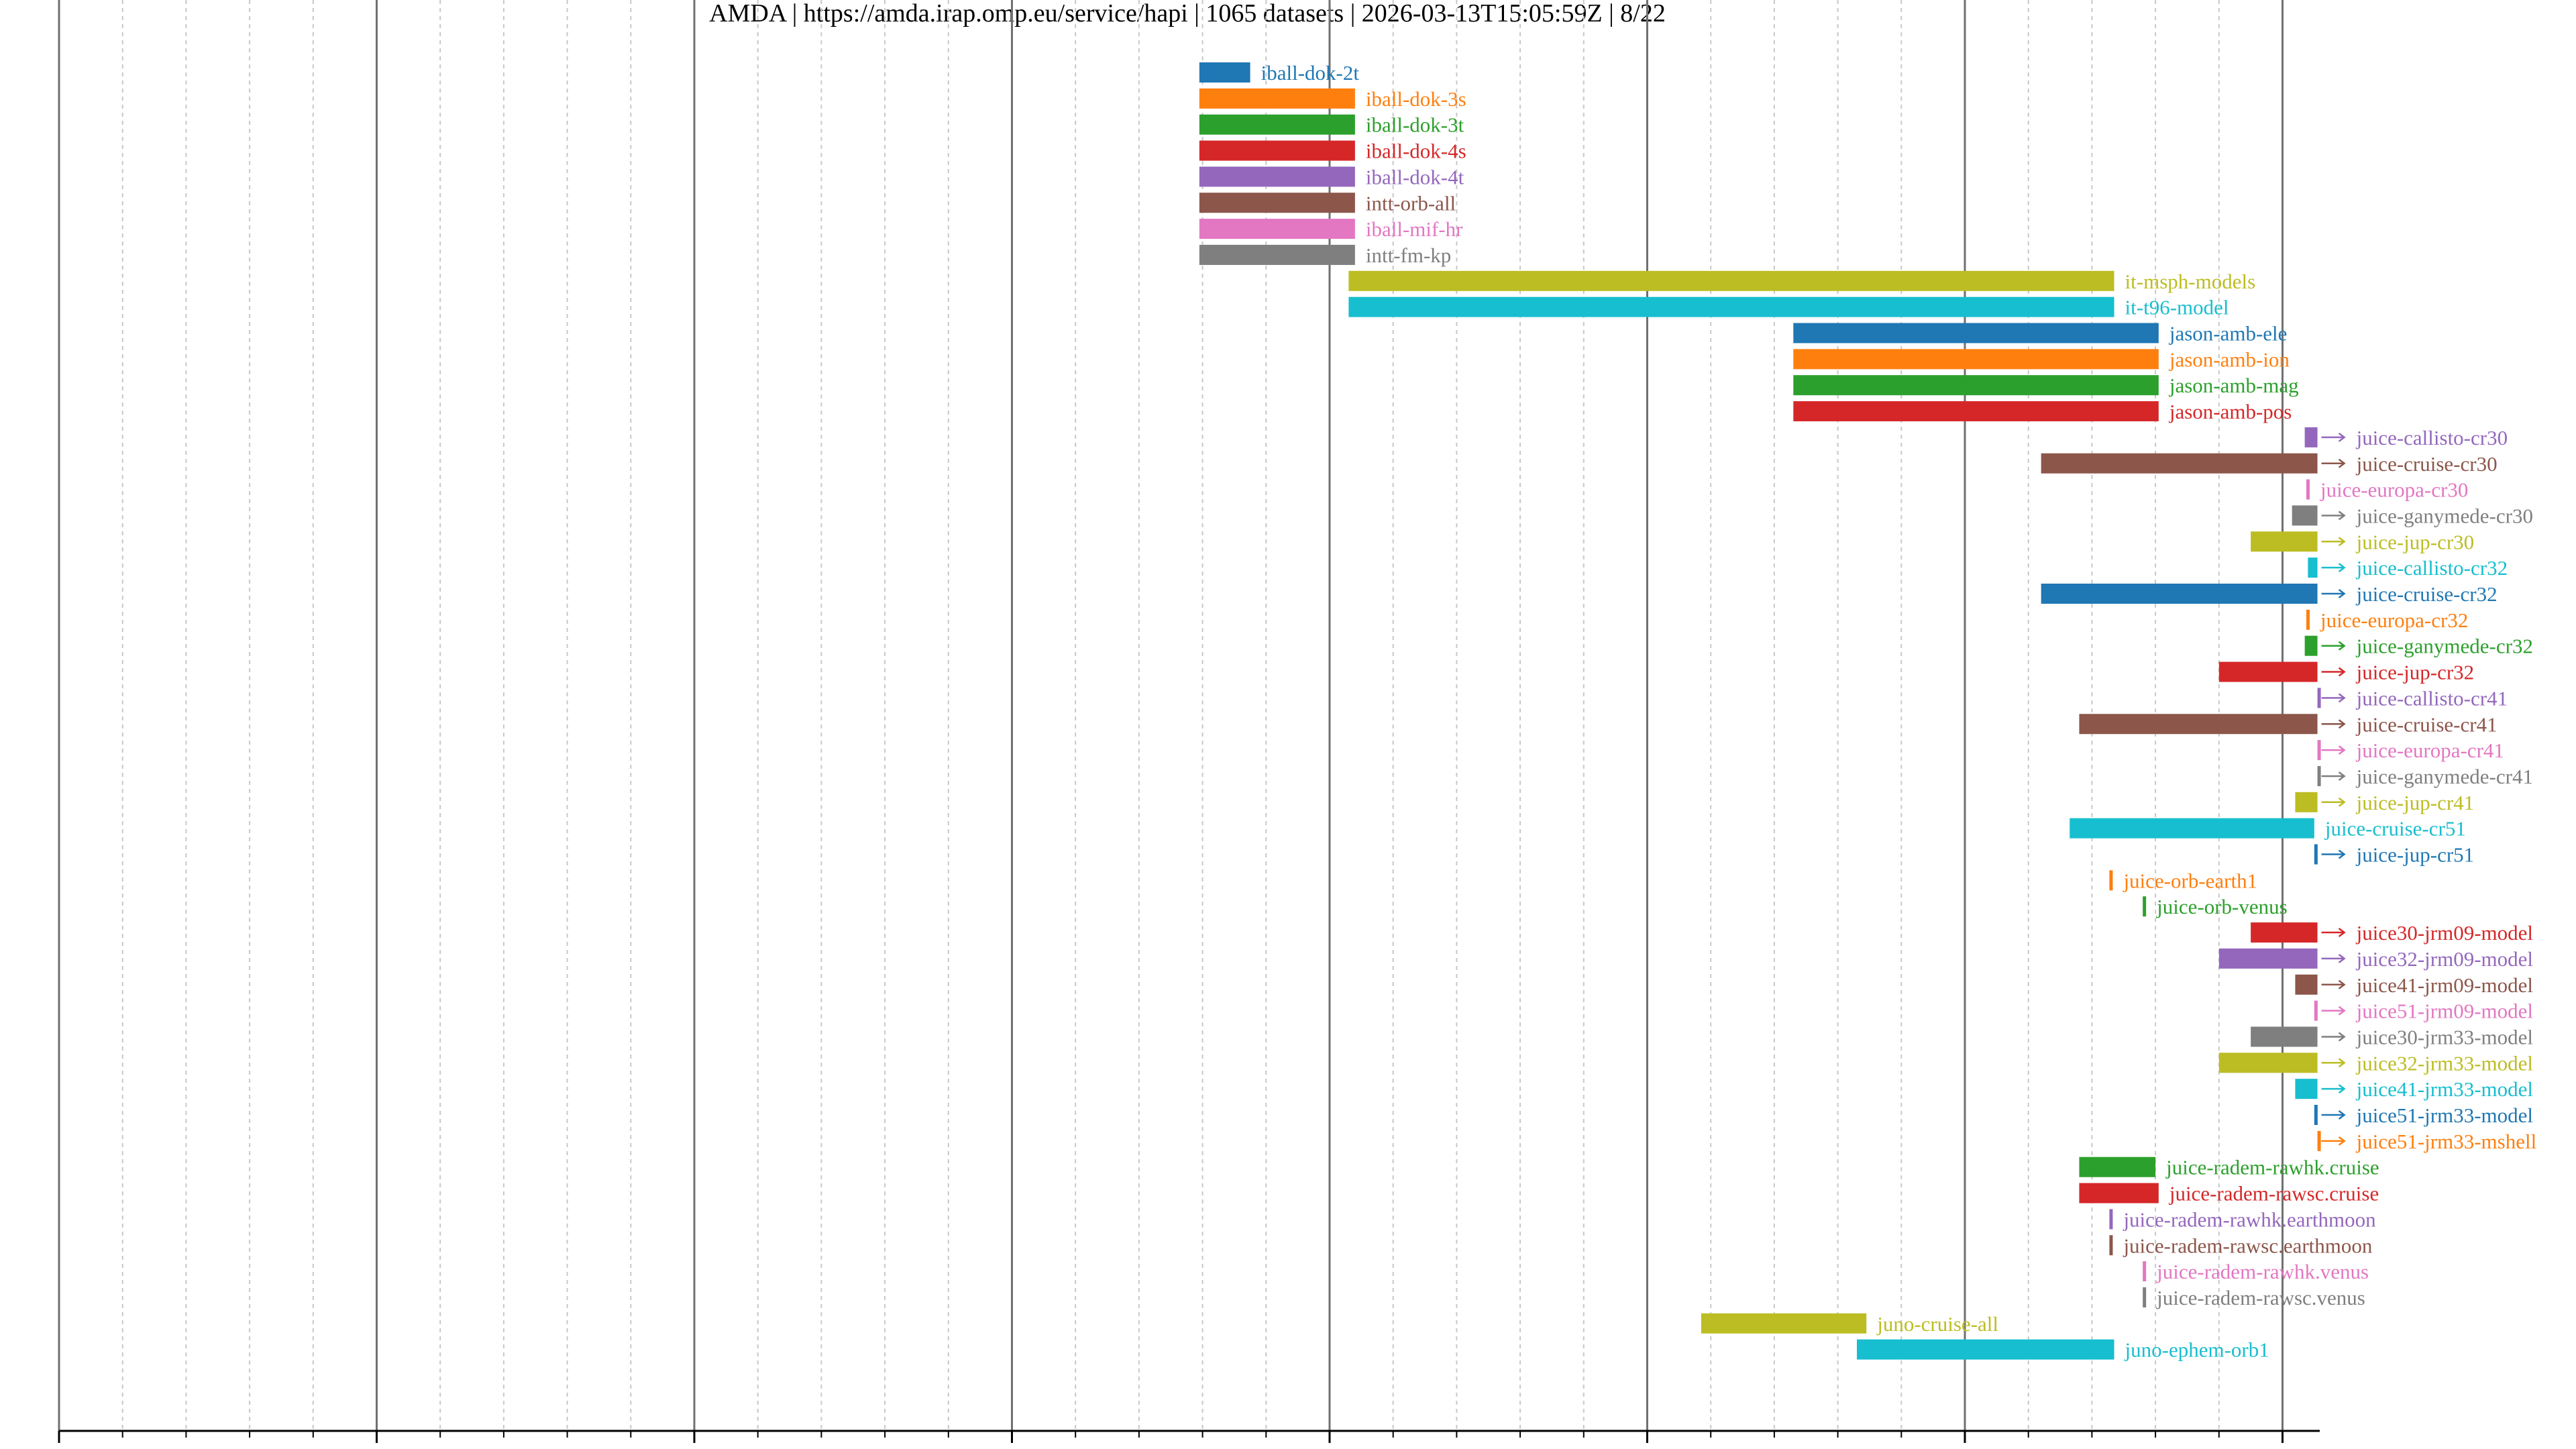 This screenshot has width=2576, height=1449. Describe the element at coordinates (2444, 776) in the screenshot. I see `bar-label: juice-ganymede-cr41` at that location.